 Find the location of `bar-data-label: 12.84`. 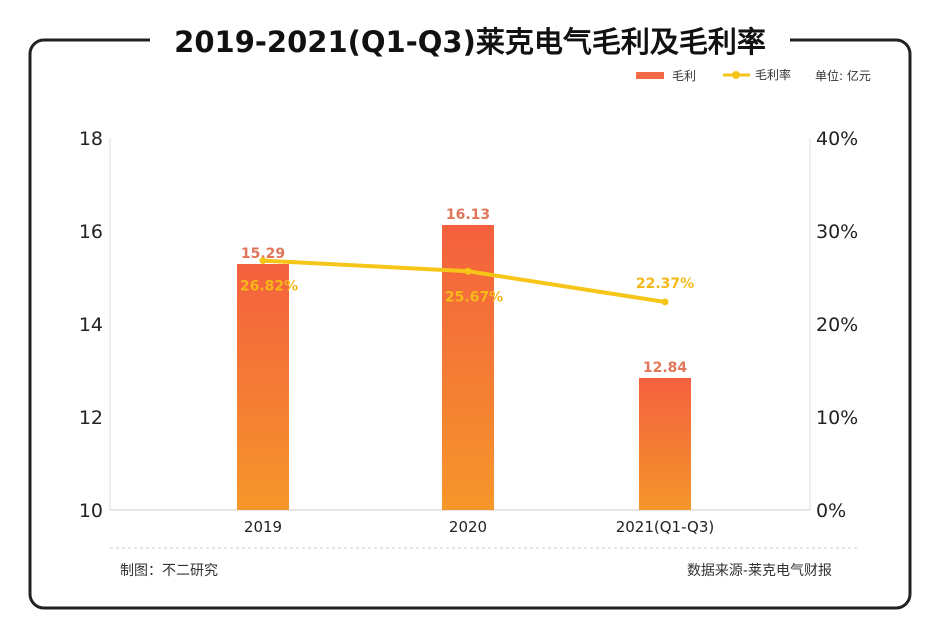

bar-data-label: 12.84 is located at coordinates (665, 368).